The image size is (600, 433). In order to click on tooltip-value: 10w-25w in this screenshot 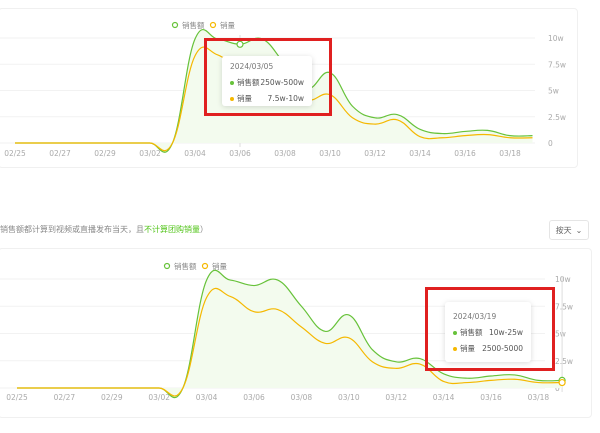, I will do `click(505, 332)`.